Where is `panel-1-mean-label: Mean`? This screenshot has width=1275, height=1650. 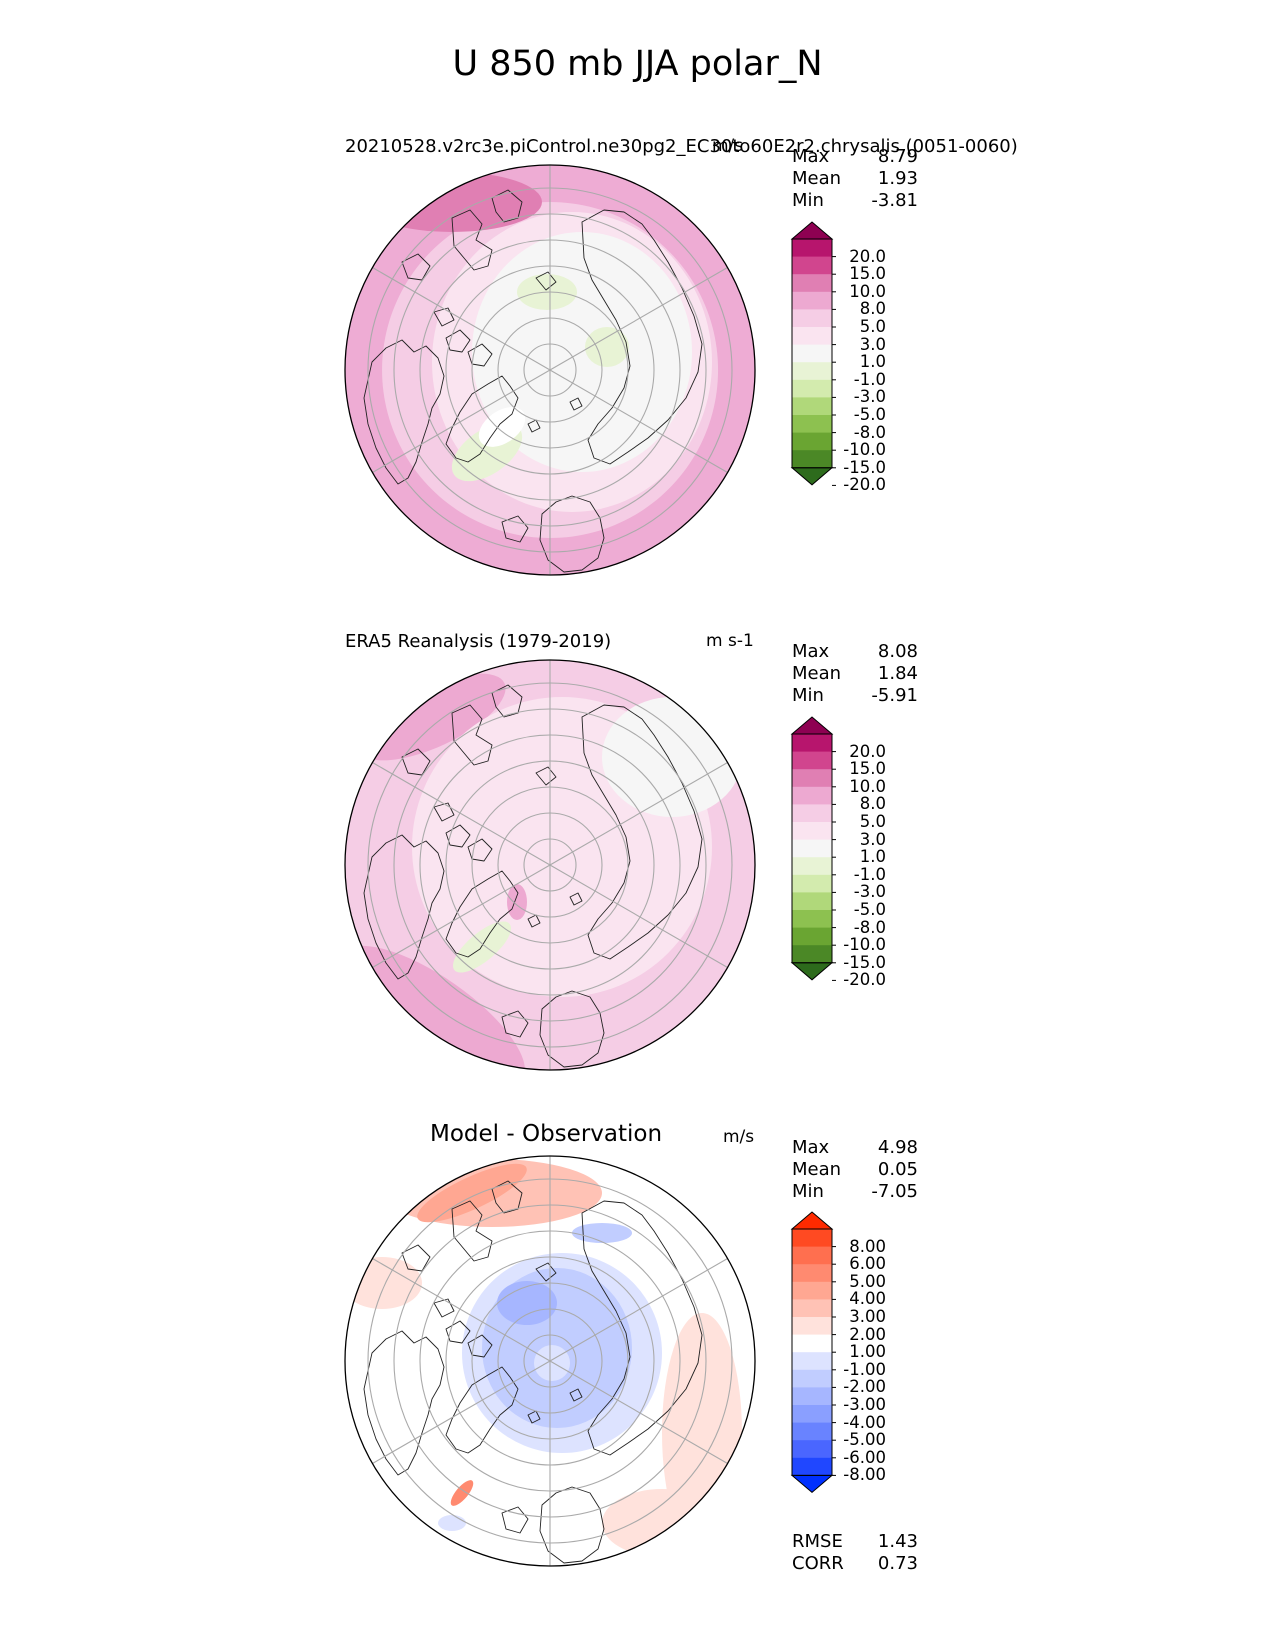
panel-1-mean-label: Mean is located at coordinates (817, 178).